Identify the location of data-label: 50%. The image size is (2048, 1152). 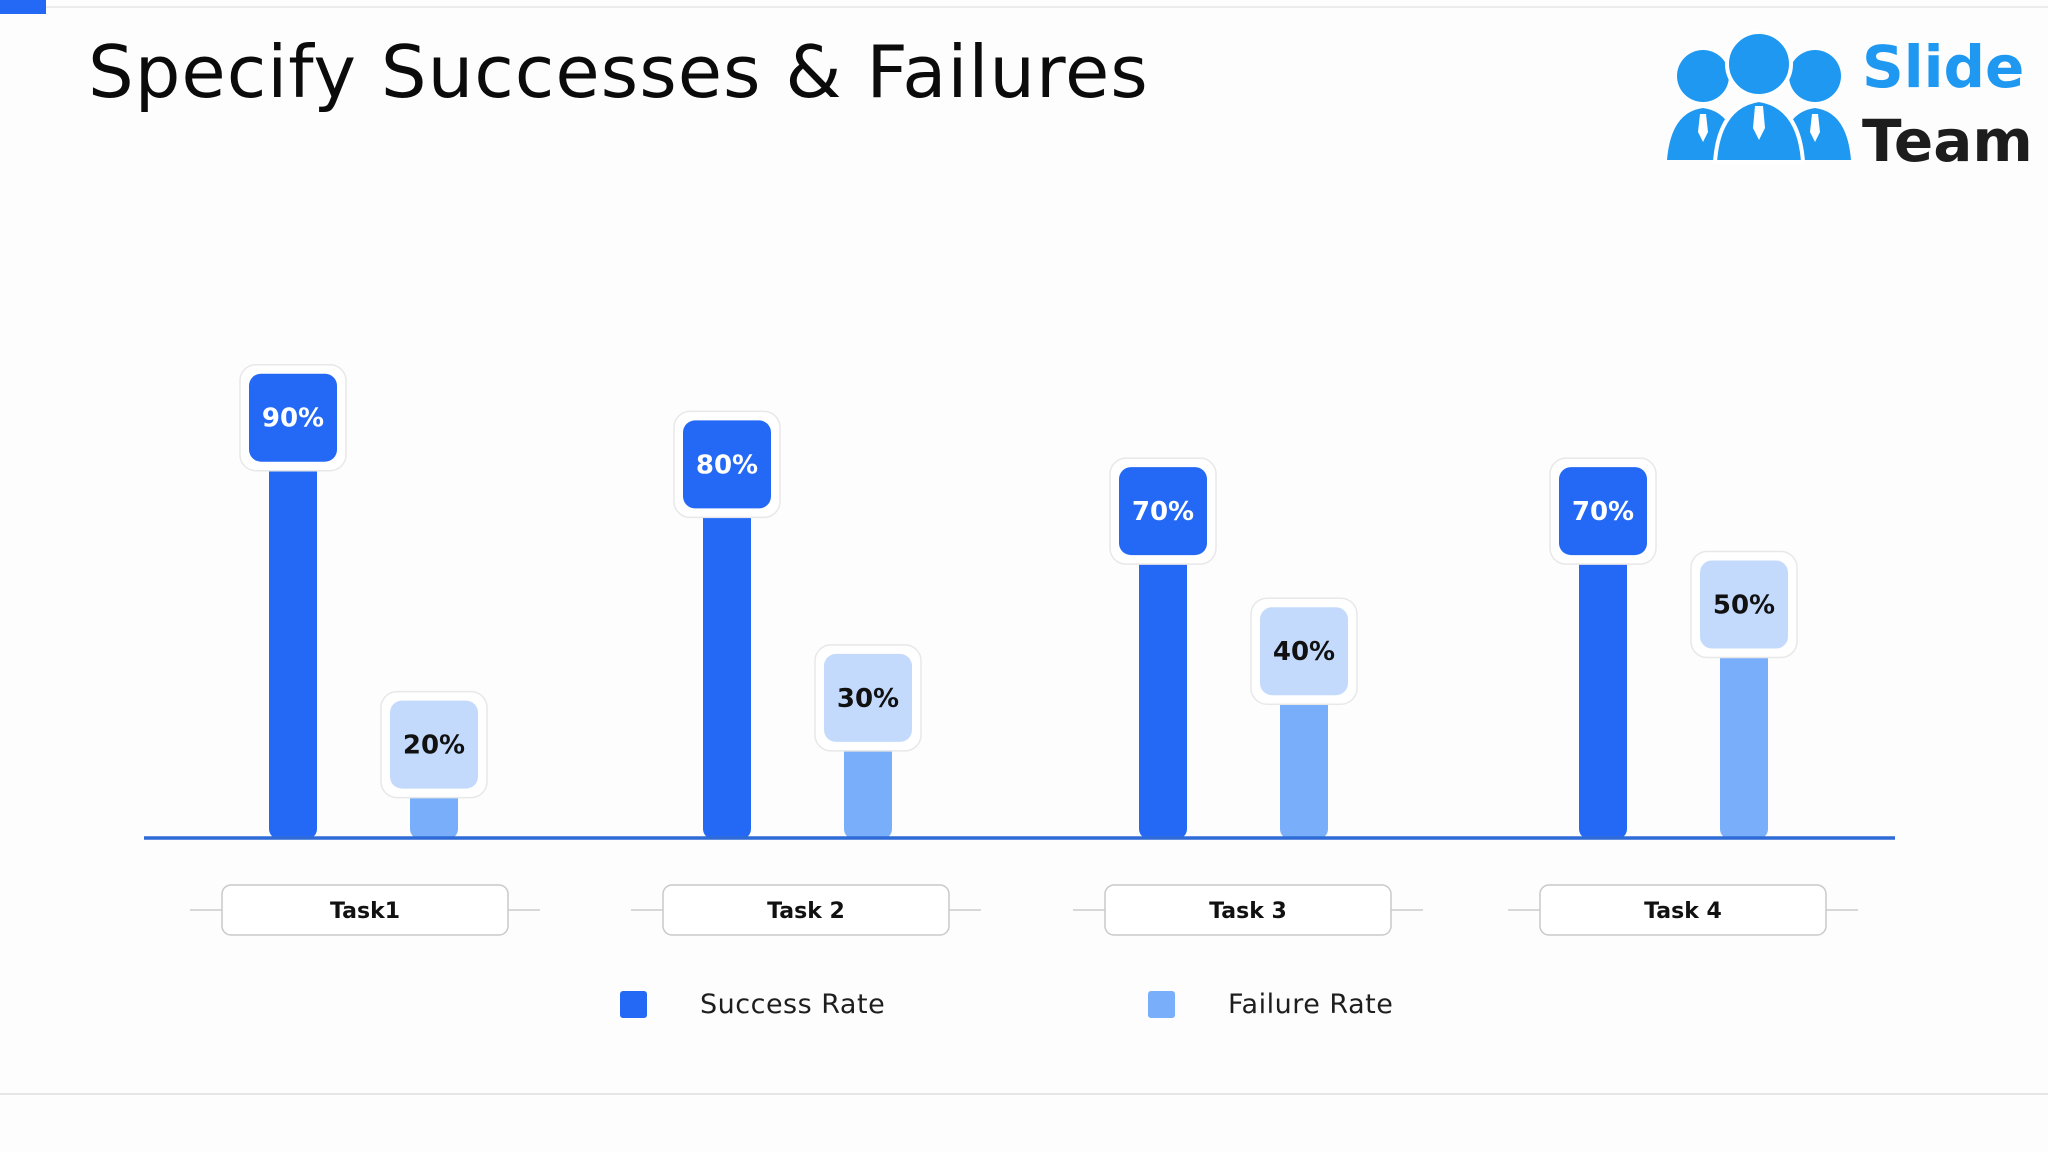
(1744, 606).